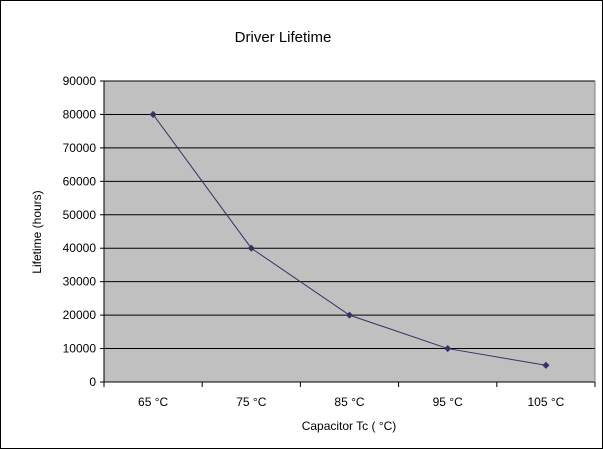  Describe the element at coordinates (37, 231) in the screenshot. I see `y-axis-title: Lifetime (hours)` at that location.